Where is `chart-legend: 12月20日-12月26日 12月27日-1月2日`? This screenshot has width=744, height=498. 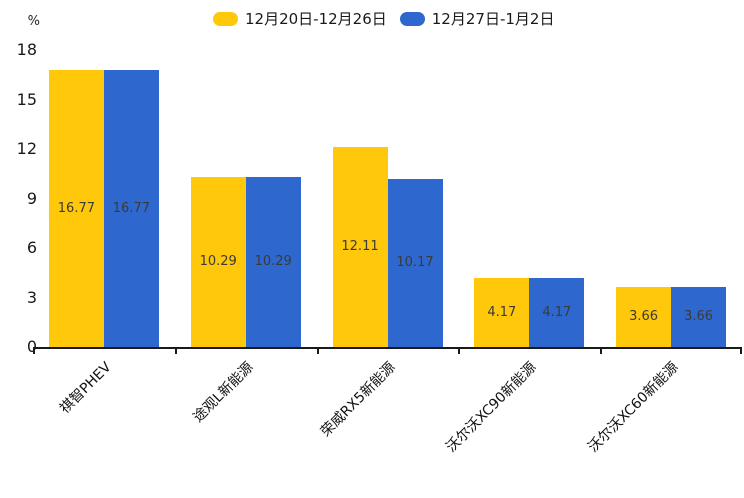 chart-legend: 12月20日-12月26日 12月27日-1月2日 is located at coordinates (383, 18).